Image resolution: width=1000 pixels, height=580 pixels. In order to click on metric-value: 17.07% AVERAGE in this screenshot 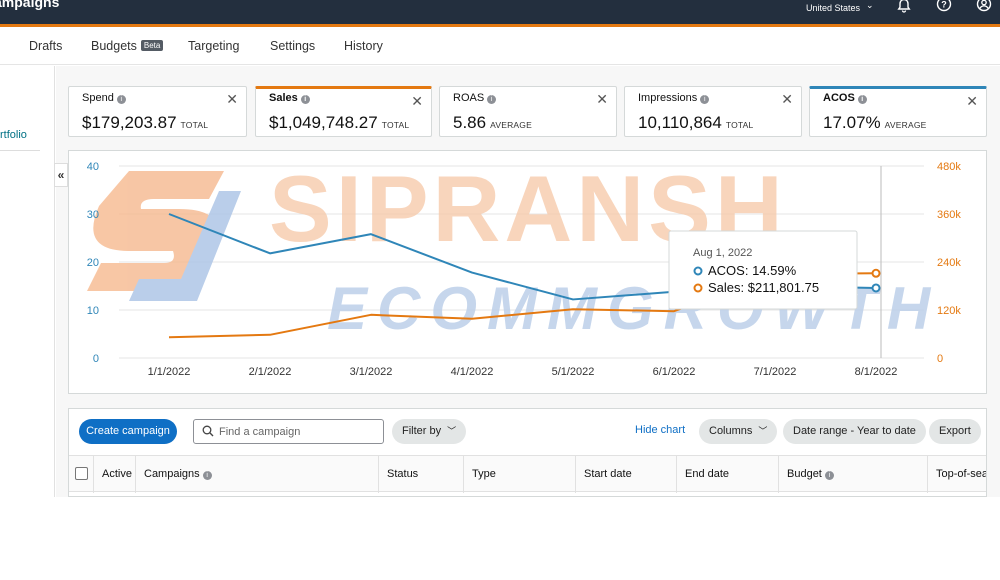, I will do `click(875, 122)`.